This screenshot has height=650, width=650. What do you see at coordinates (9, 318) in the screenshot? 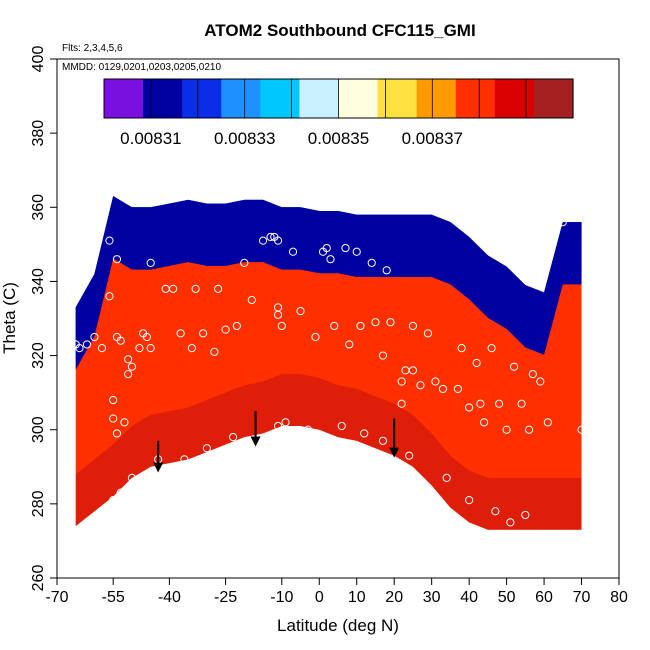
I see `y-axis-label: Theta (C)` at bounding box center [9, 318].